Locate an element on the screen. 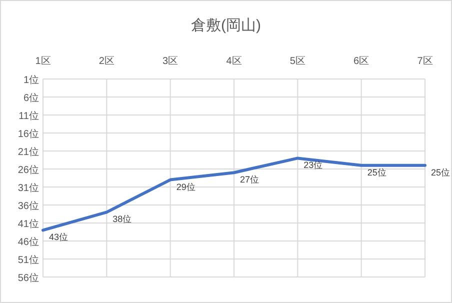 This screenshot has height=303, width=452. y-tick-label: 46位 is located at coordinates (28, 242).